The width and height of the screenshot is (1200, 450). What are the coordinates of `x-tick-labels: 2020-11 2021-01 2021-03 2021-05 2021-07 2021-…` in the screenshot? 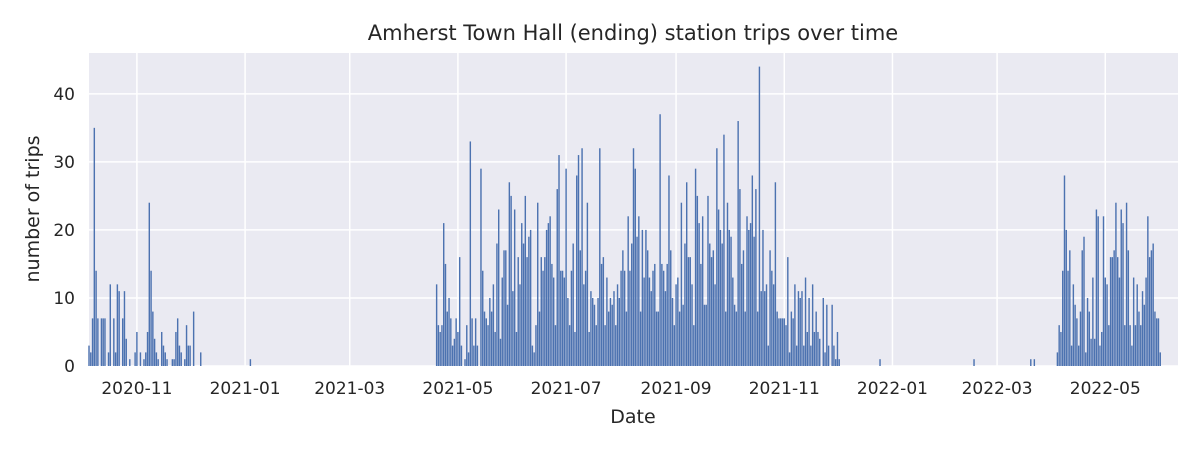 It's located at (620, 389).